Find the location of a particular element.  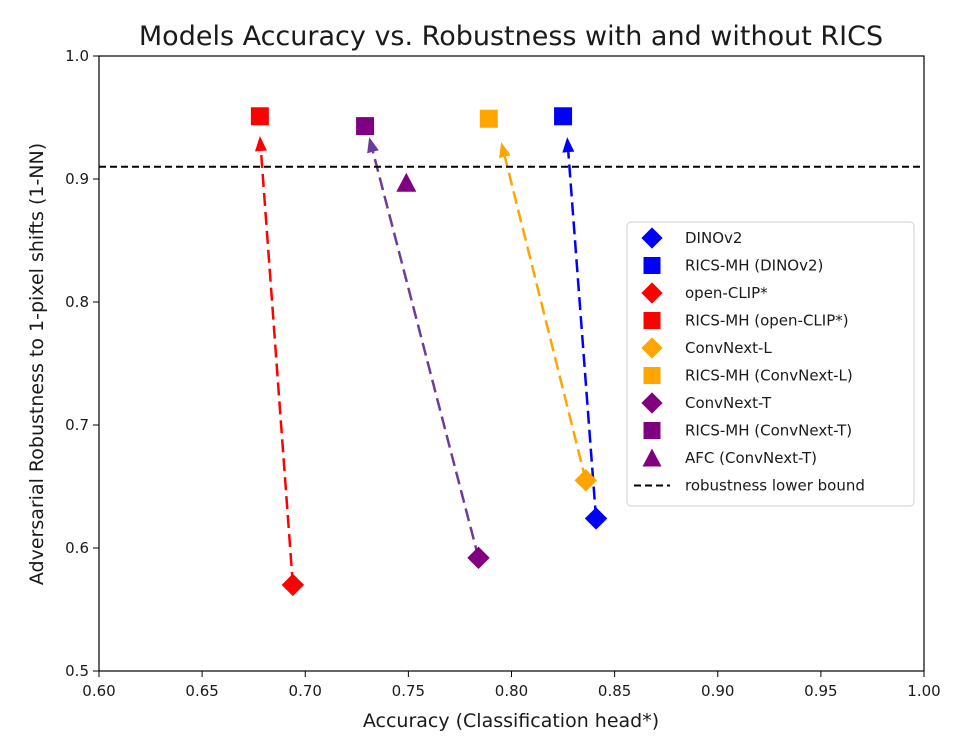

y-tick-label-2: 0.7 is located at coordinates (77, 425).